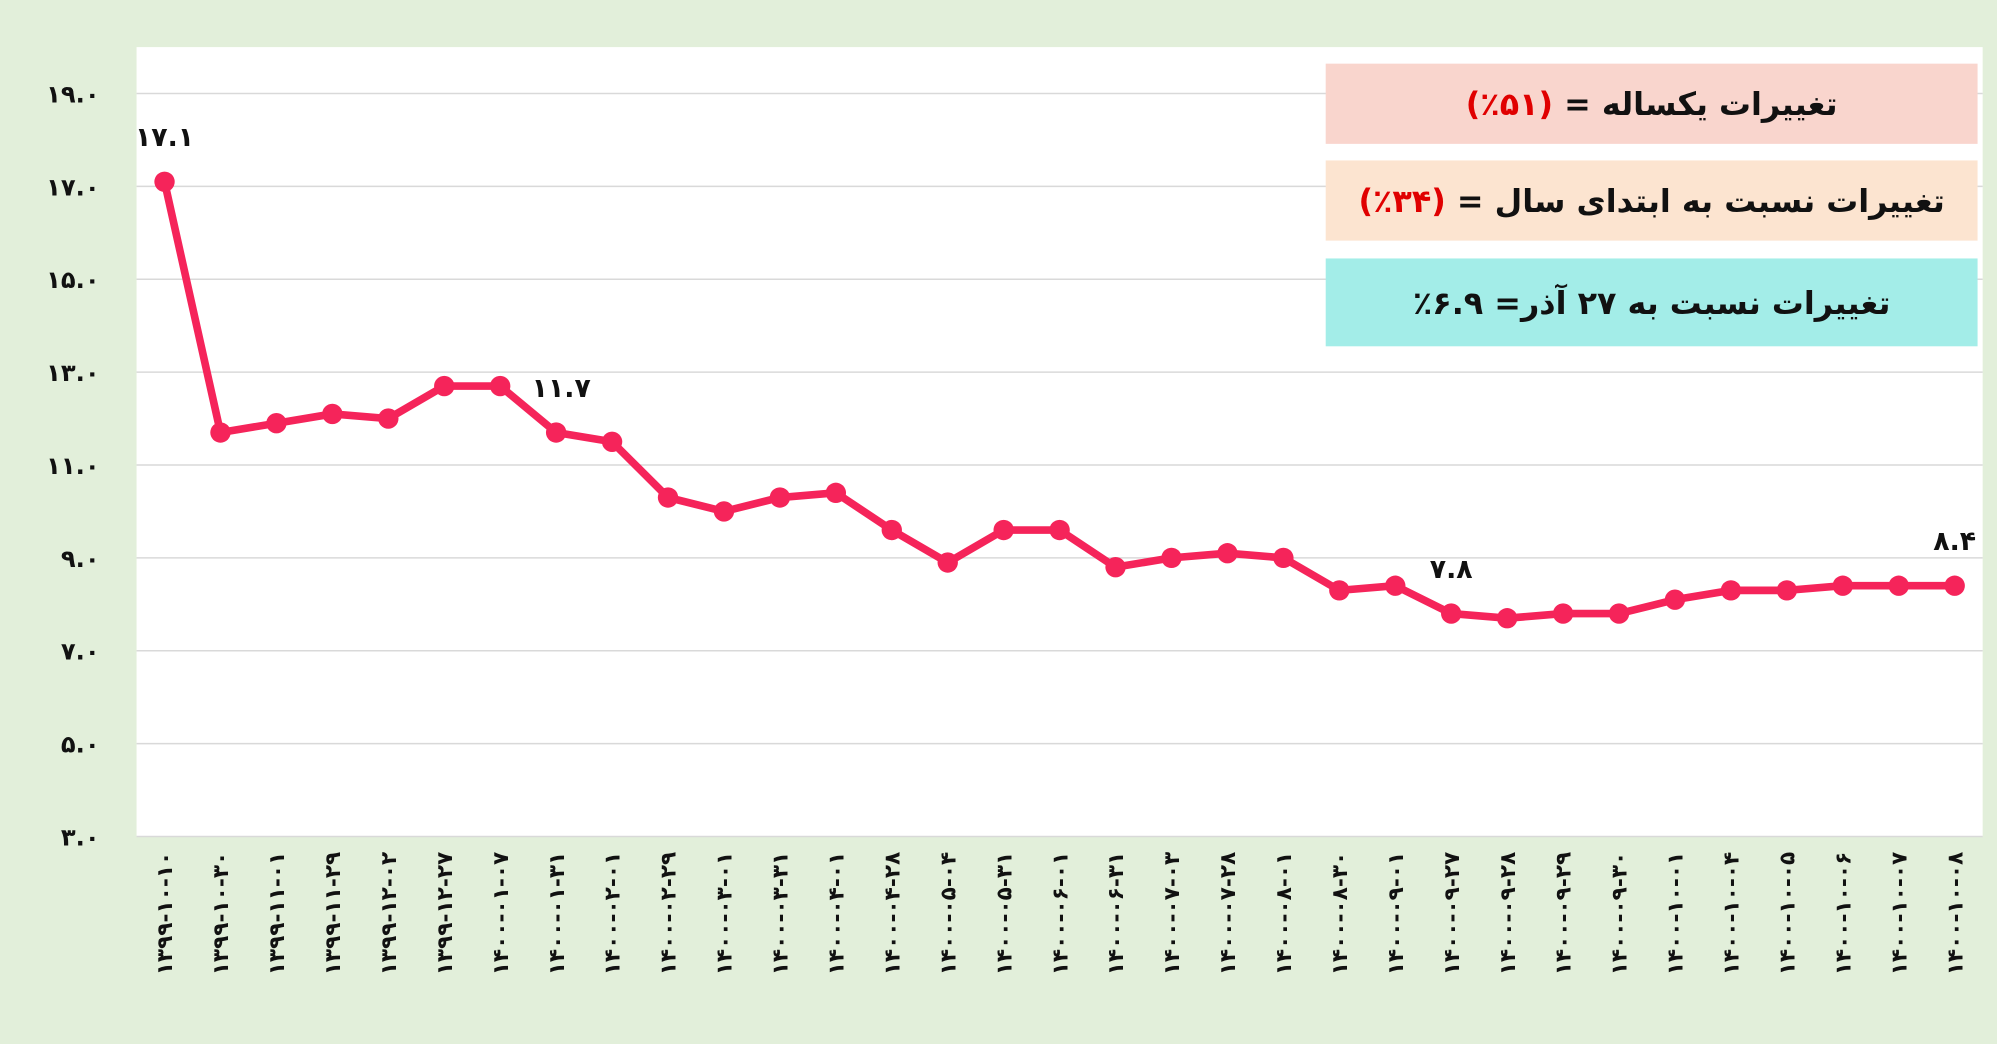 This screenshot has height=1044, width=1997. I want to click on x-tick-label: ۱۳۹۹-۱۱-۲۹, so click(333, 914).